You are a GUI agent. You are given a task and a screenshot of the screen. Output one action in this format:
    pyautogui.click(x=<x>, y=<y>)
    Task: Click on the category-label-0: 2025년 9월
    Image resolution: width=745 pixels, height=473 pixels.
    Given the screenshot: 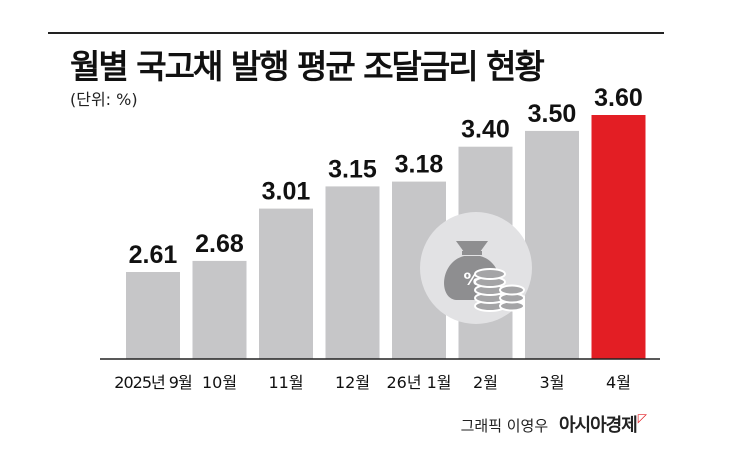 What is the action you would take?
    pyautogui.click(x=153, y=382)
    